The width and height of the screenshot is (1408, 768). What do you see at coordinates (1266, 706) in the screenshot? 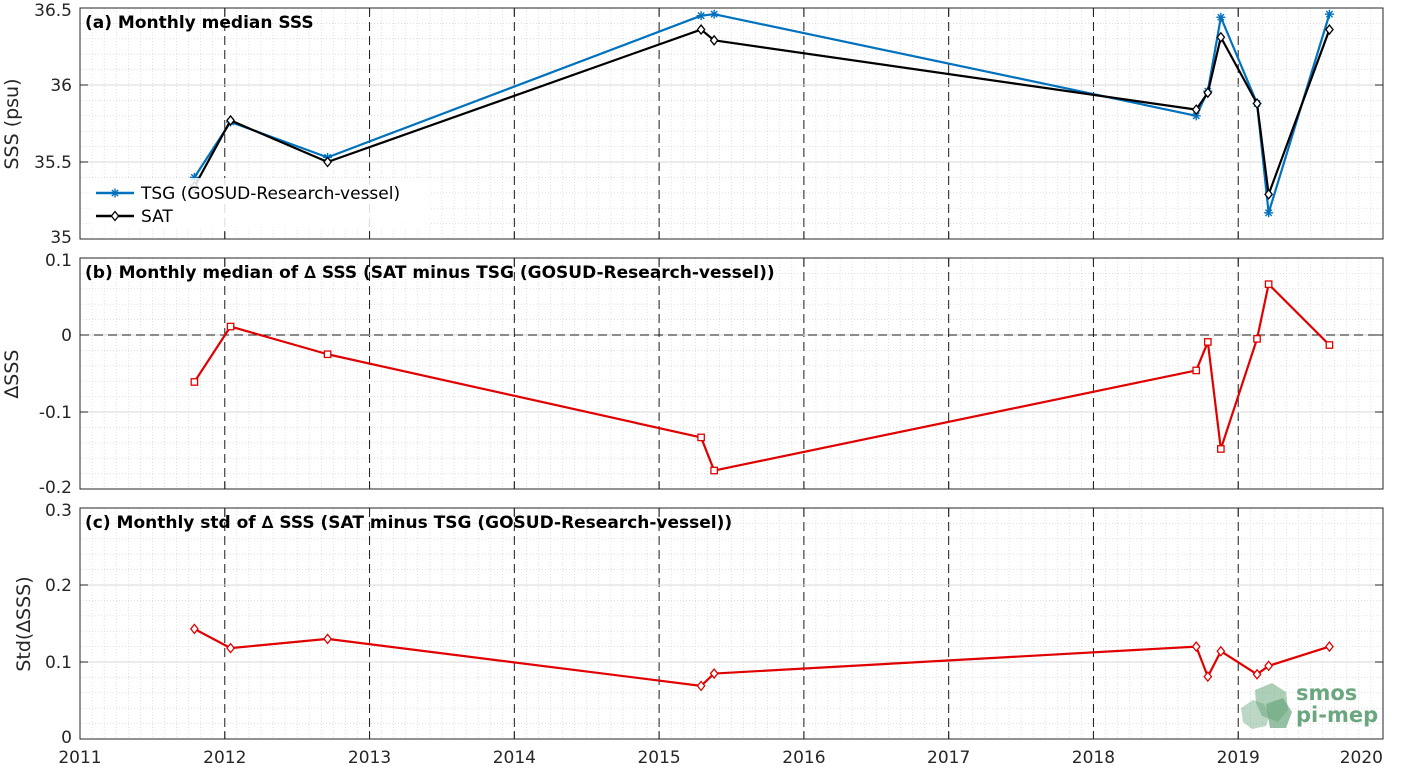
I see `logo-graphic` at bounding box center [1266, 706].